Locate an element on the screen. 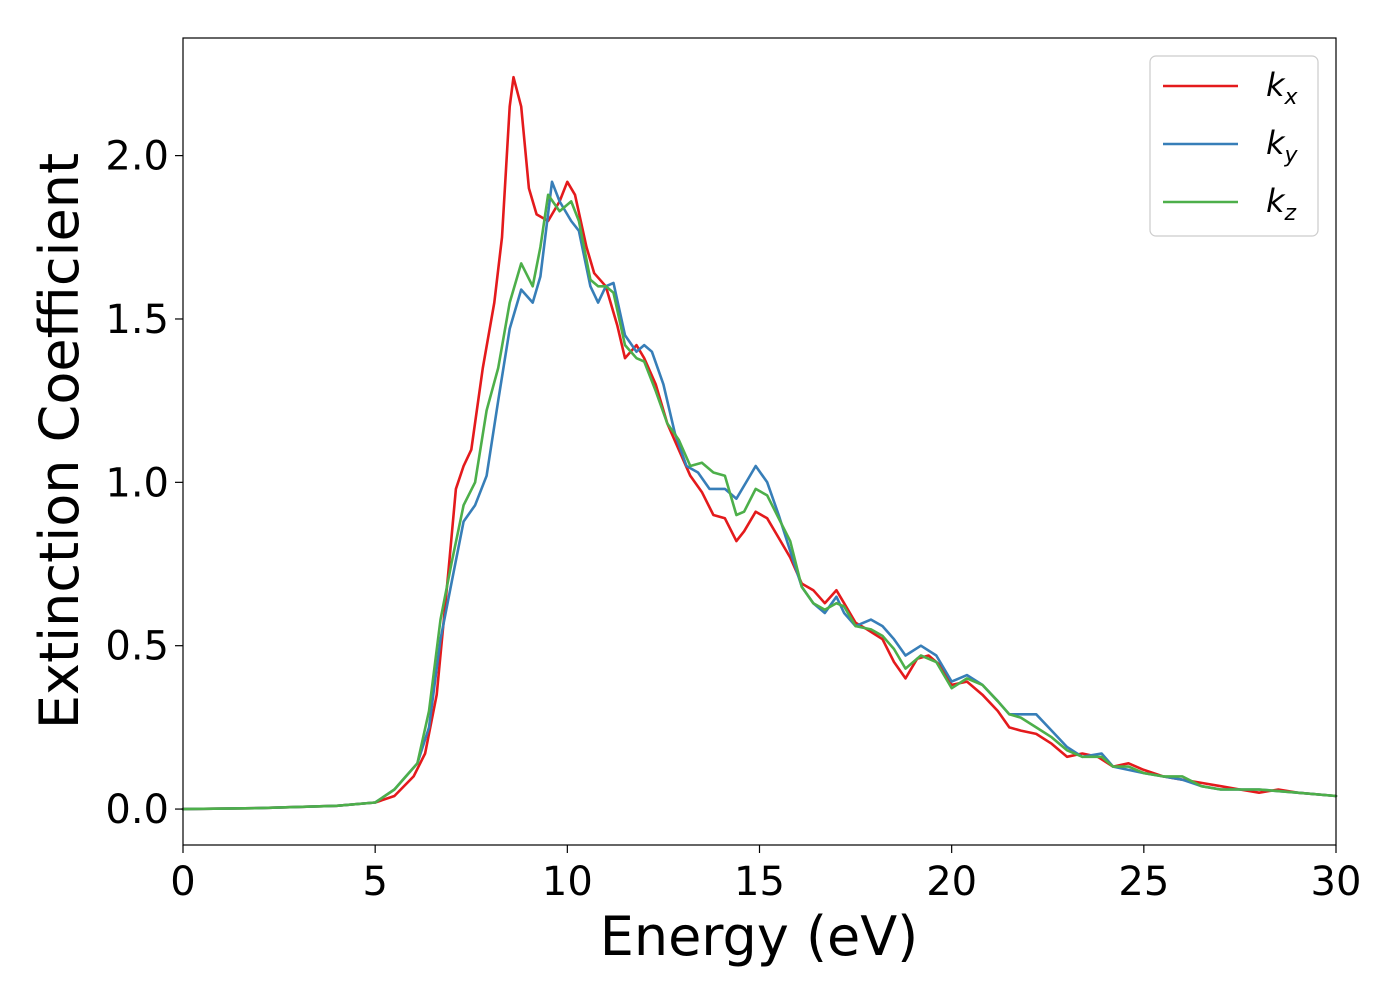 The width and height of the screenshot is (1400, 1005). y-axis-ticks: 0.0 0.5 1.0 1.5 2.0 is located at coordinates (144, 483).